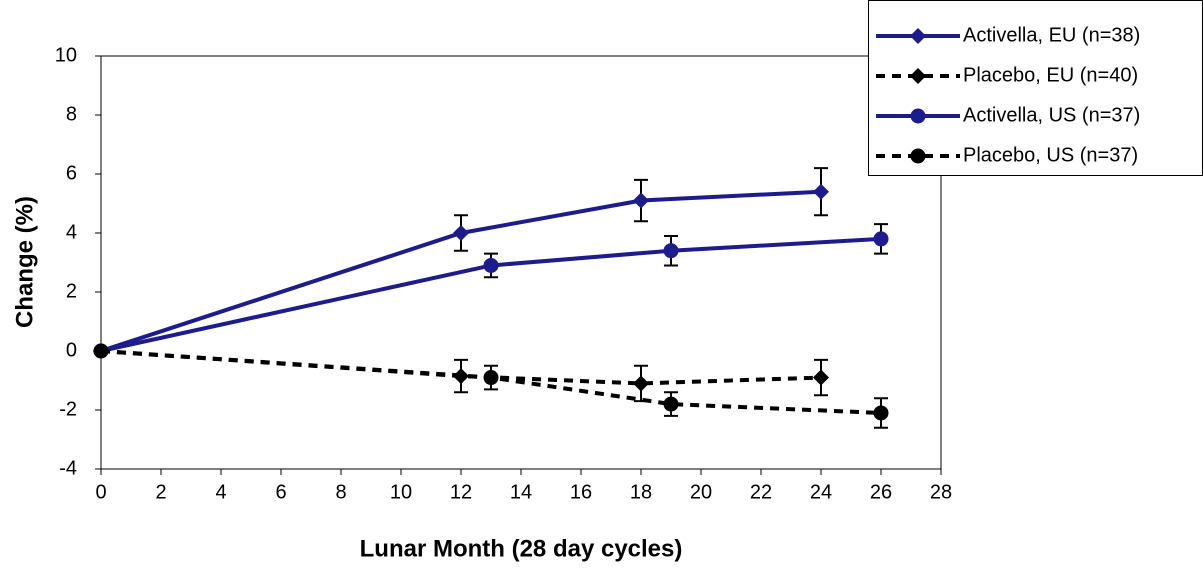 The width and height of the screenshot is (1203, 582). What do you see at coordinates (1050, 75) in the screenshot?
I see `legend-label: Placebo, EU (n=40)` at bounding box center [1050, 75].